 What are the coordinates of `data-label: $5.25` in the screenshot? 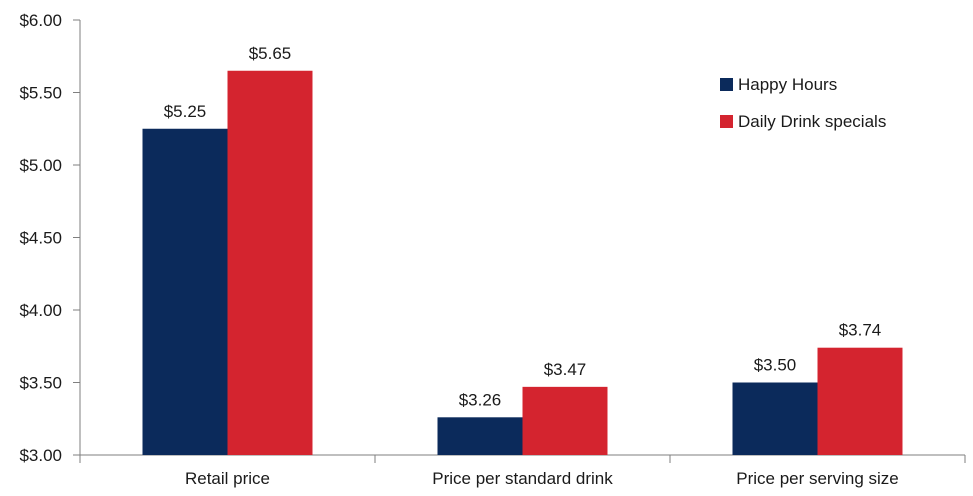 It's located at (185, 111).